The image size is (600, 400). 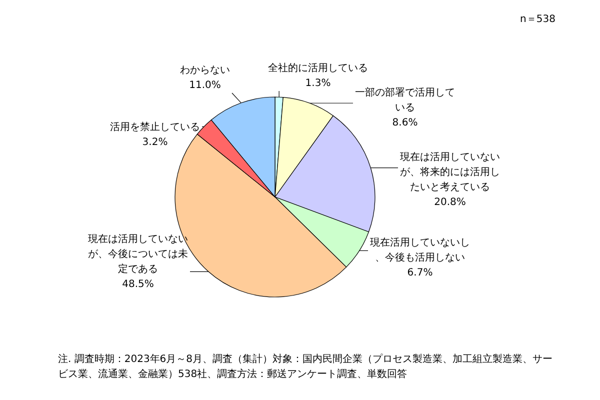 I want to click on text: n＝538, so click(x=538, y=19).